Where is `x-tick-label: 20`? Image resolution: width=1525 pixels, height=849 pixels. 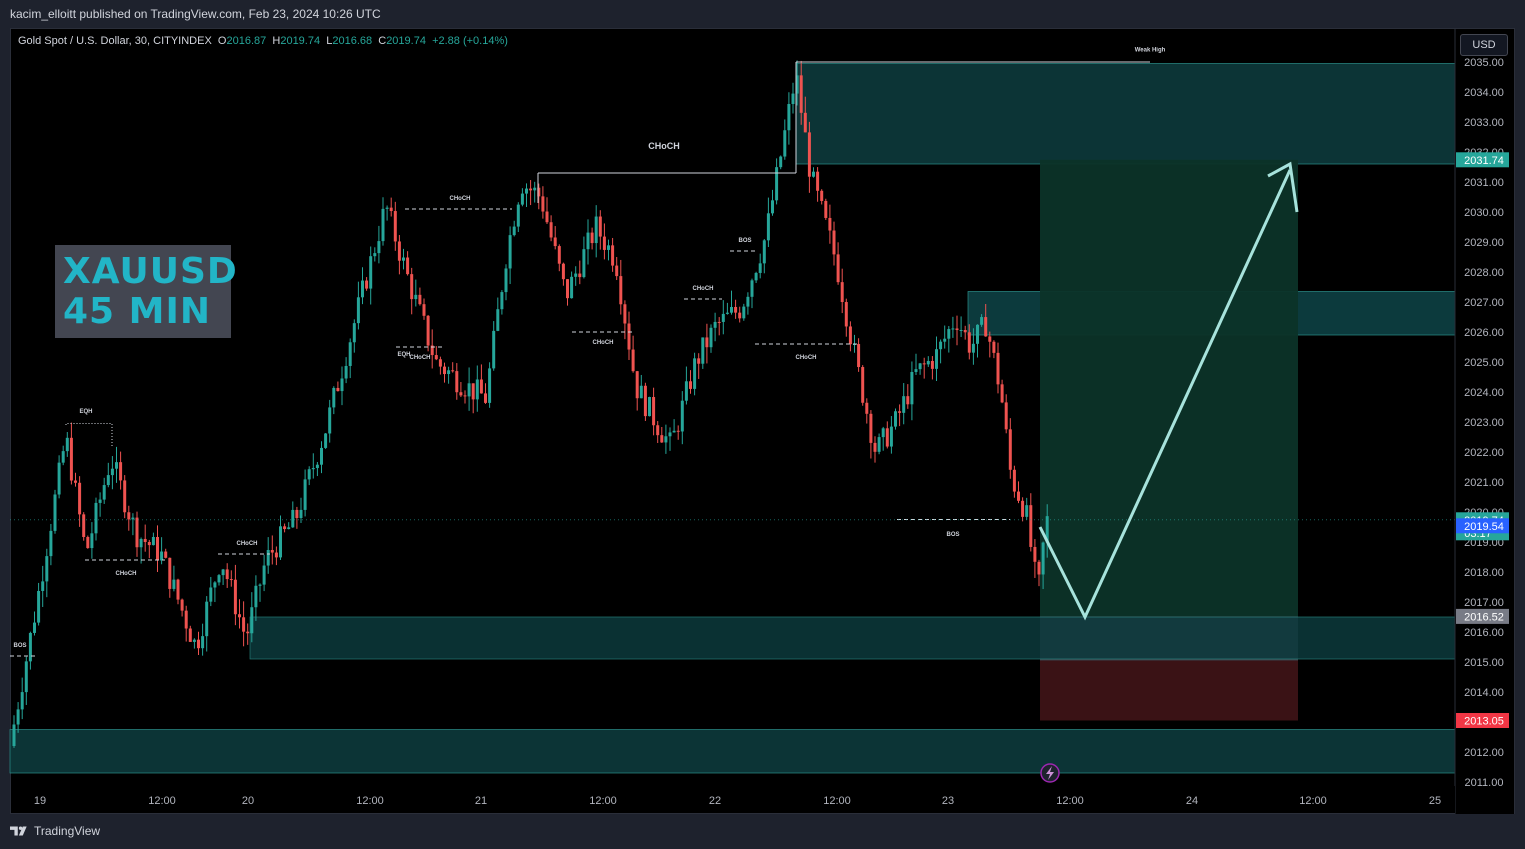
x-tick-label: 20 is located at coordinates (248, 801).